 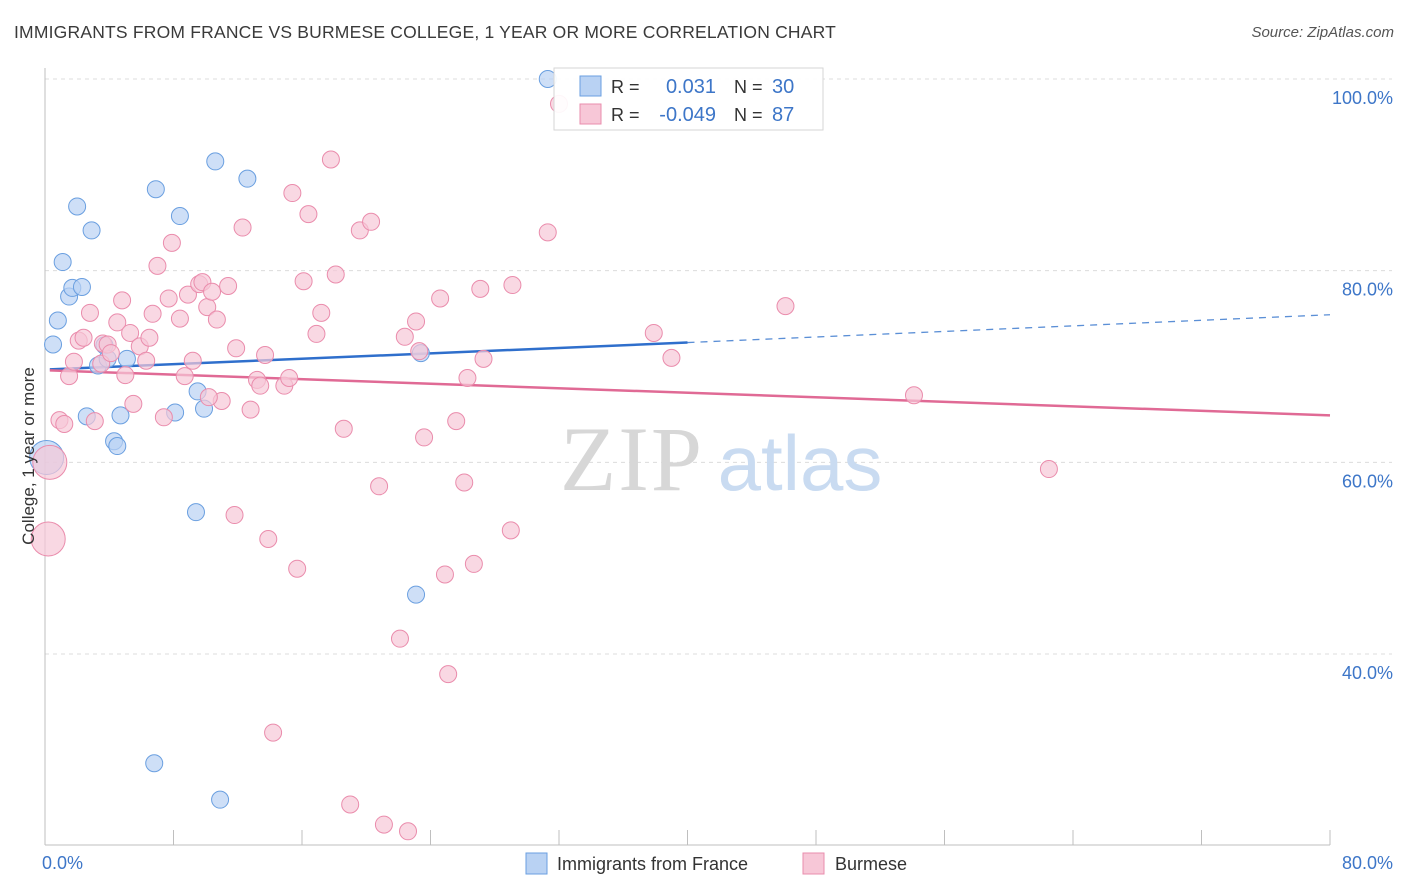 What do you see at coordinates (690, 365) in the screenshot?
I see `trend-lines` at bounding box center [690, 365].